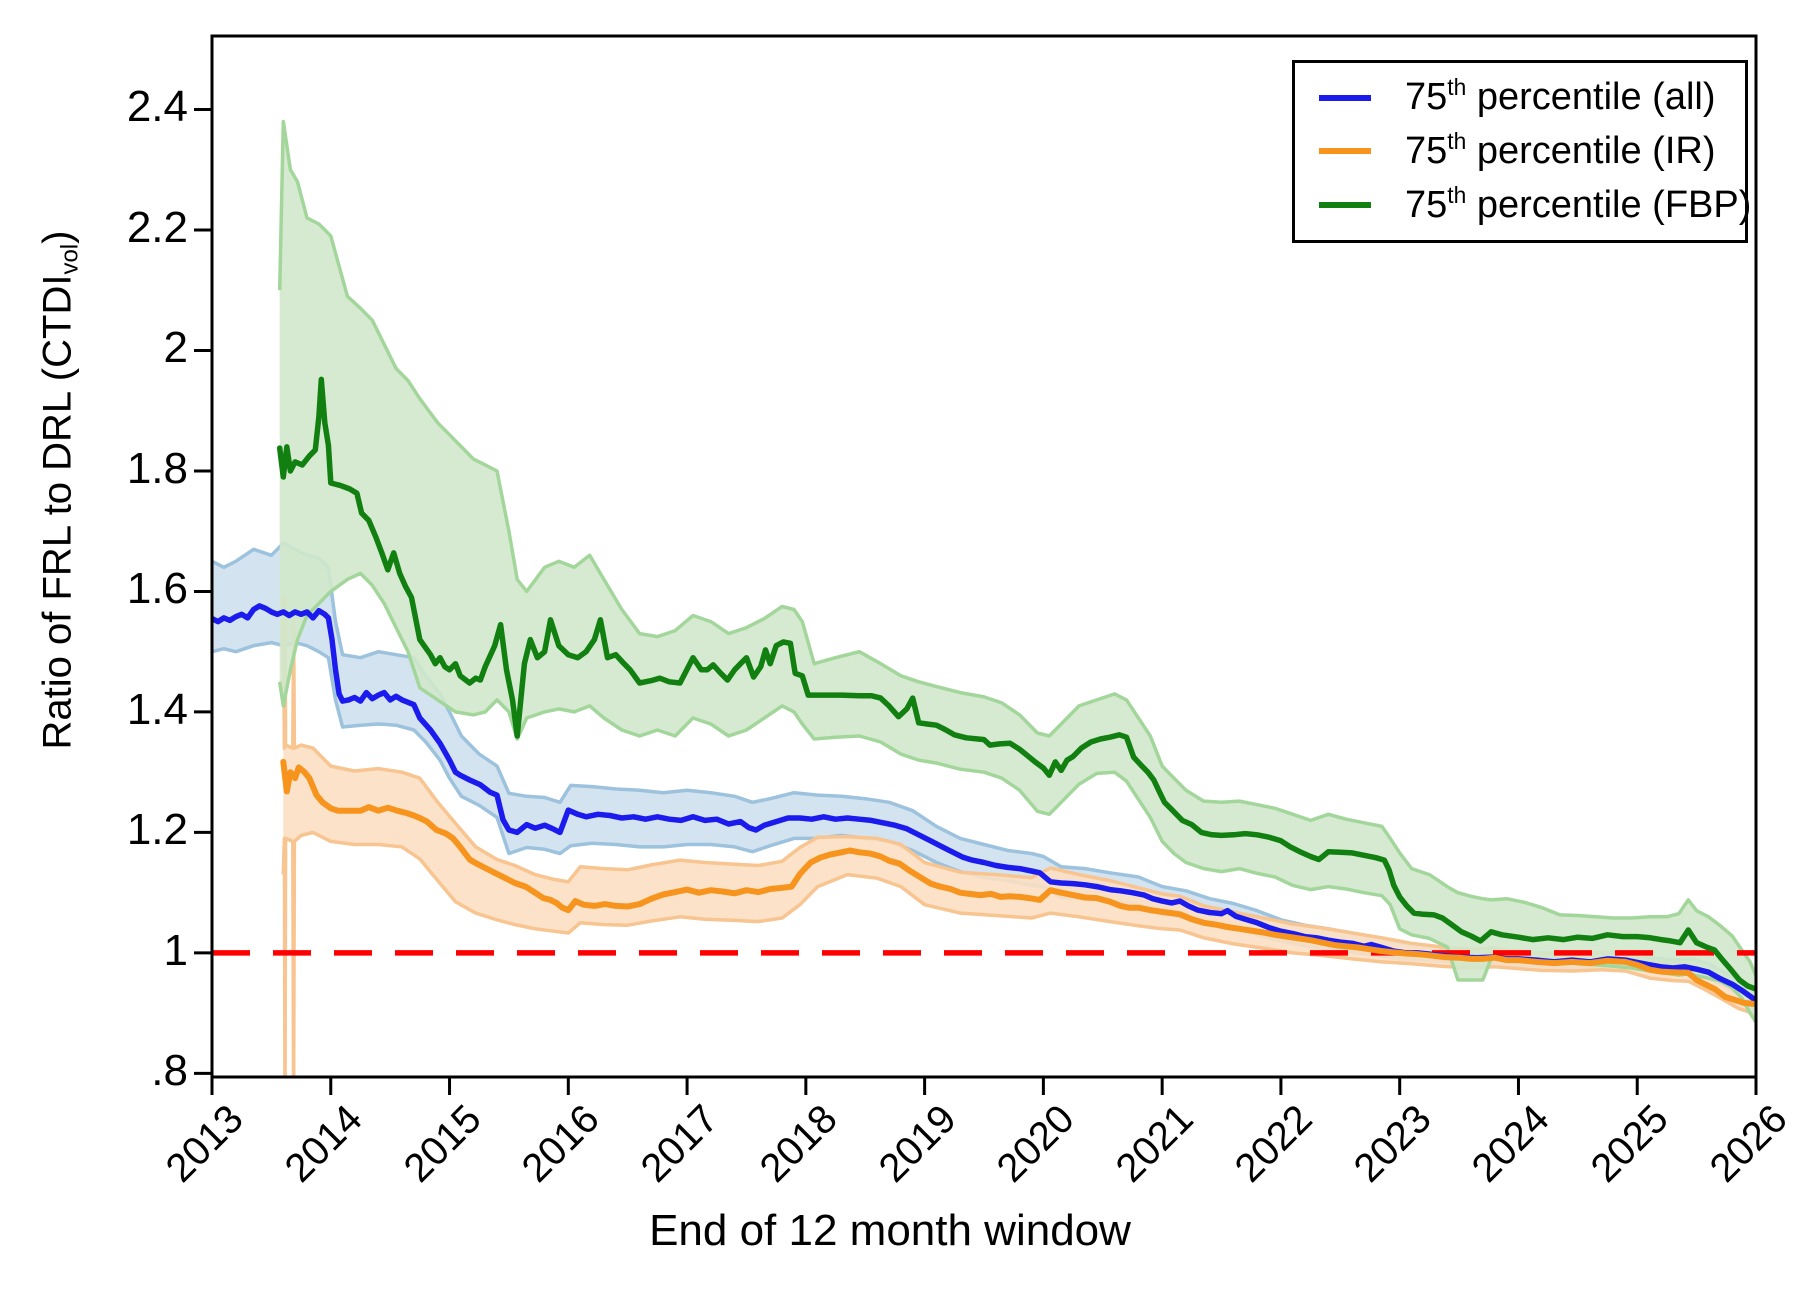 The height and width of the screenshot is (1312, 1804). Describe the element at coordinates (1609, 204) in the screenshot. I see `legend-label-fbp-rest: percentile (FBP)` at that location.